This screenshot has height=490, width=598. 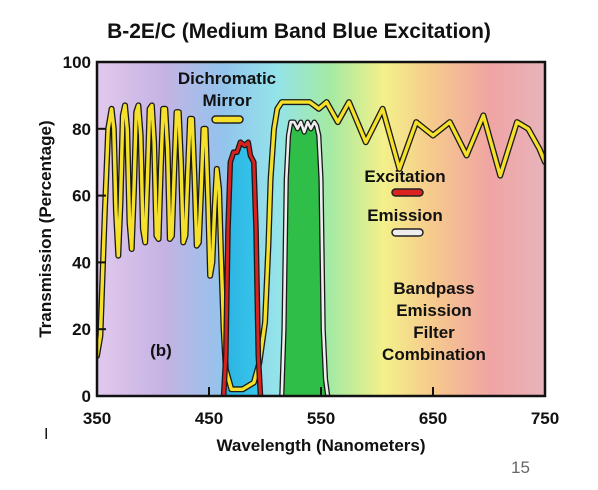 I want to click on excitation-line, so click(x=242, y=268).